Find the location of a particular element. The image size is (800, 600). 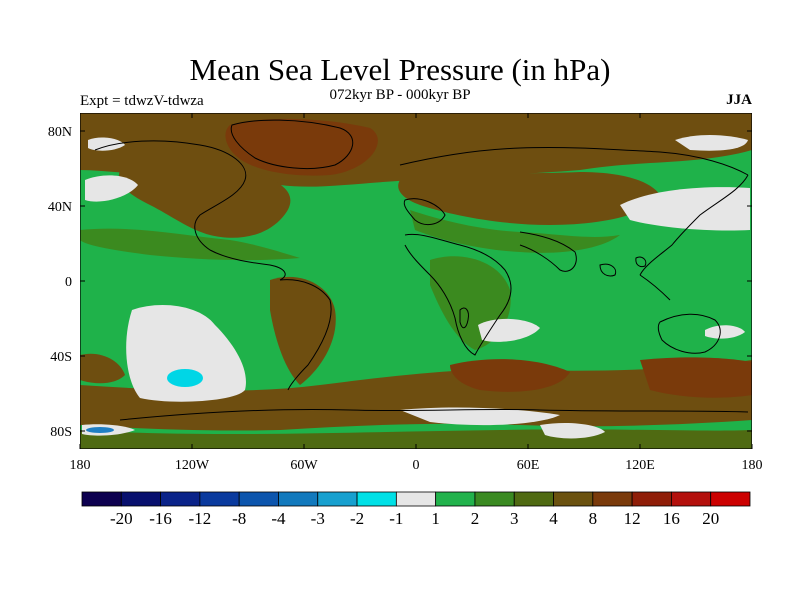

colorbar-label: -4 is located at coordinates (278, 518).